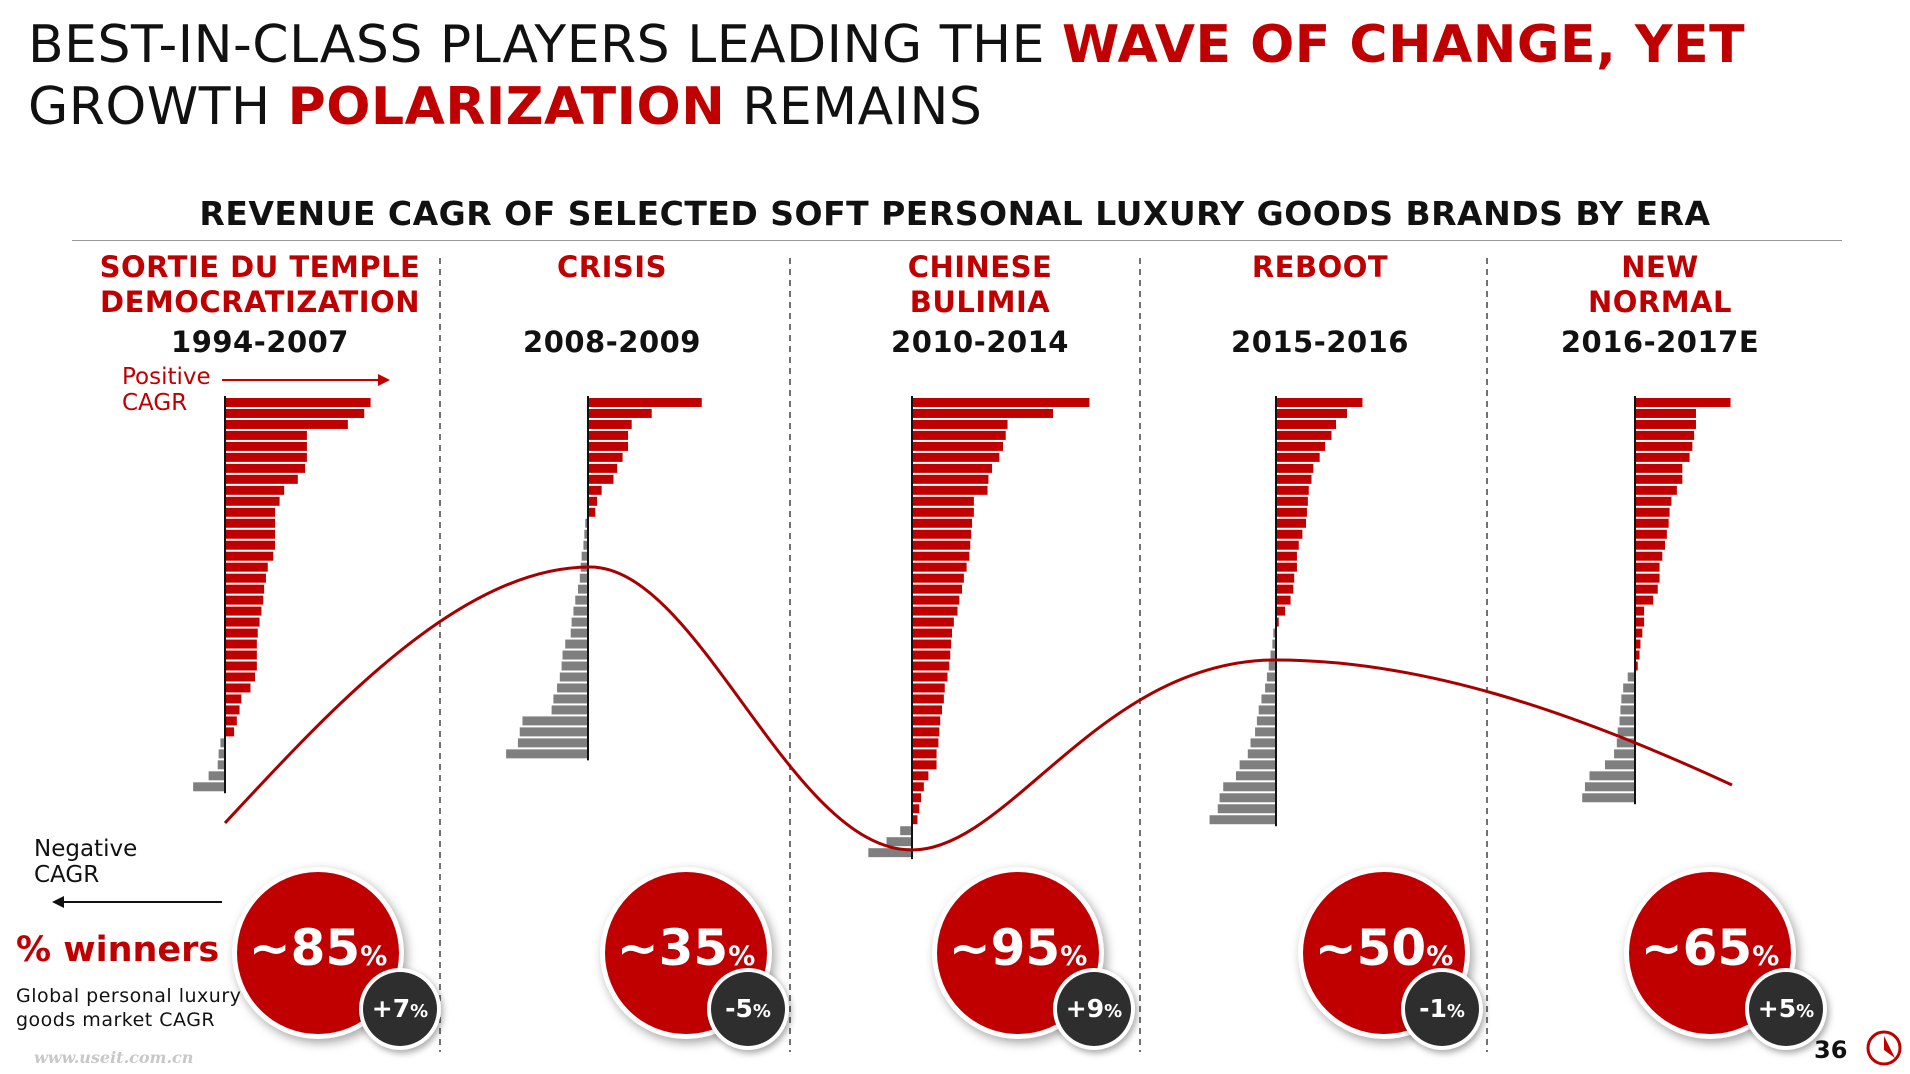  Describe the element at coordinates (1660, 305) in the screenshot. I see `era-header: NEW NORMAL 2016-2017E` at that location.